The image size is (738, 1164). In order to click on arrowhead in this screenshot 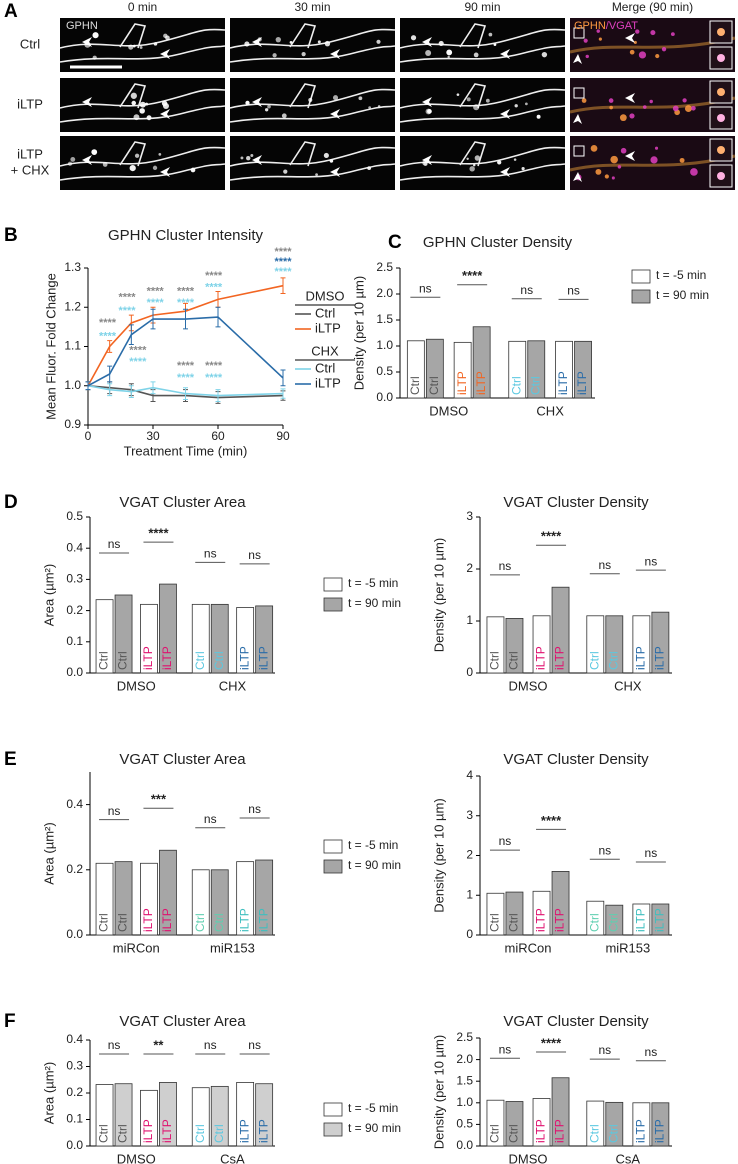, I will do `click(604, 48)`.